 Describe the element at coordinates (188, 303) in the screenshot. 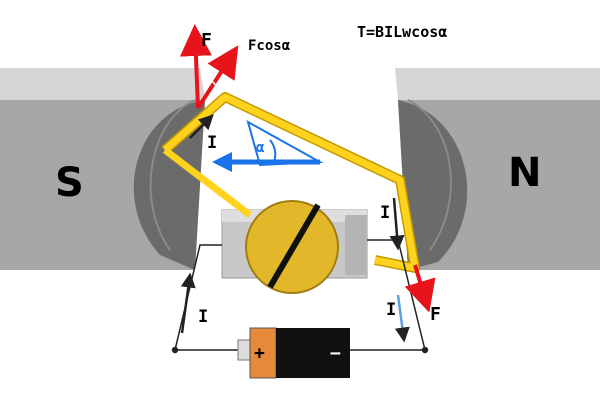

I see `current-arrow-circuit-left` at that location.